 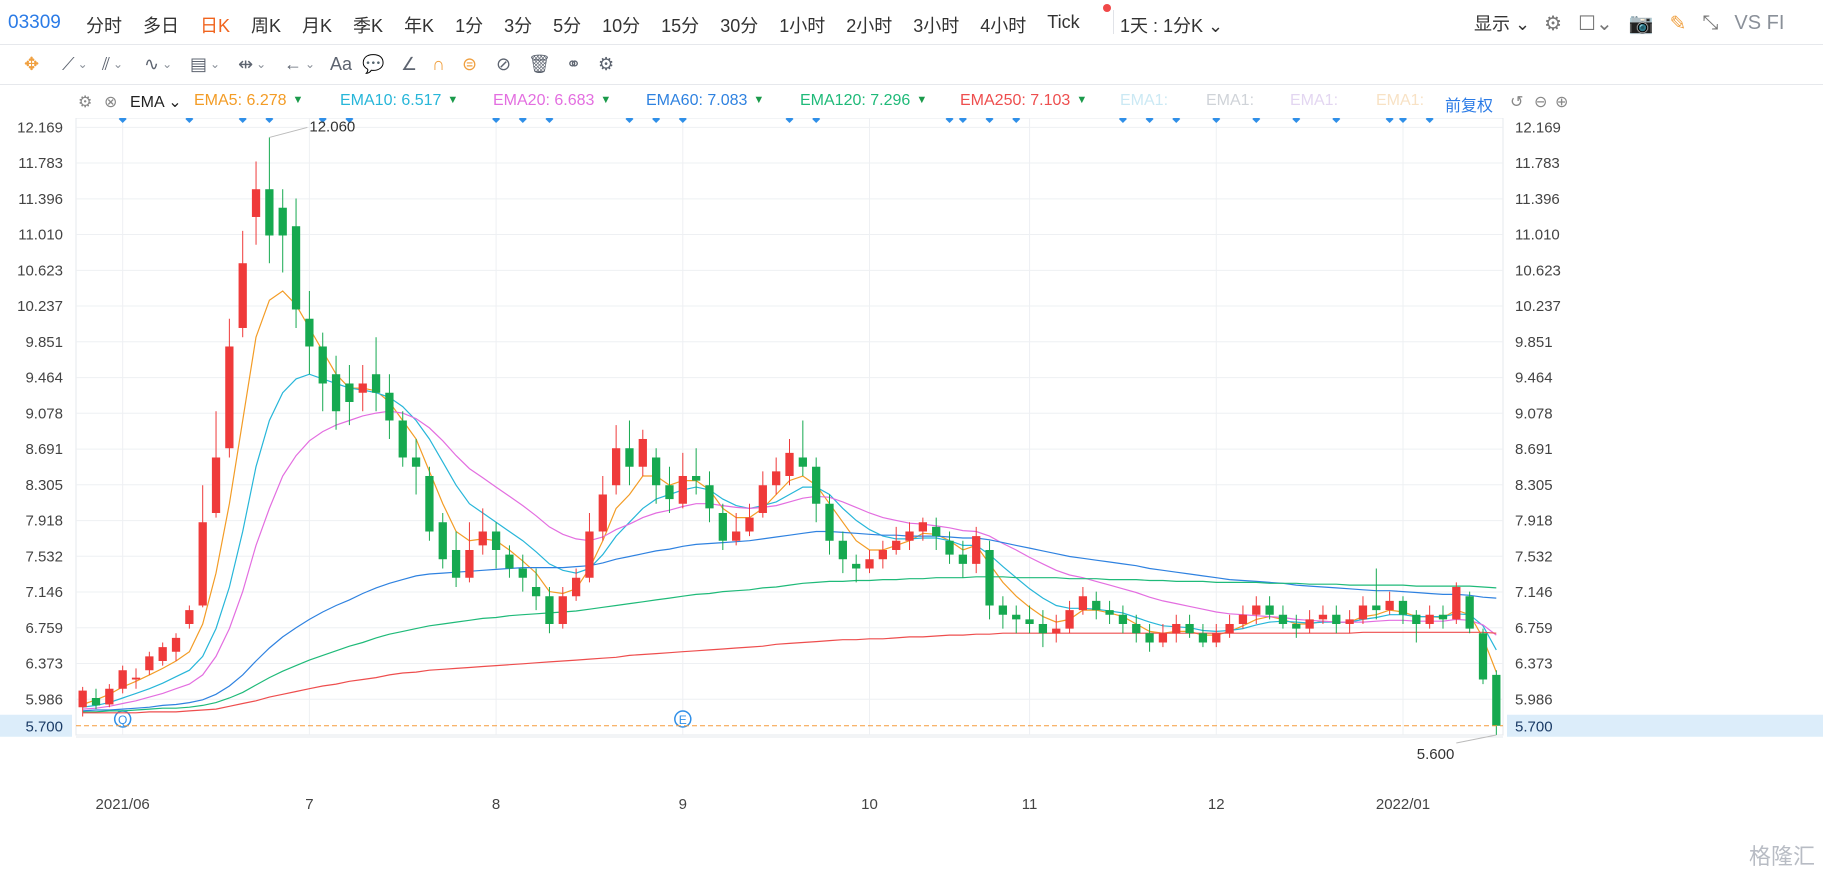 What do you see at coordinates (574, 63) in the screenshot?
I see `compare-icon: ⚭` at bounding box center [574, 63].